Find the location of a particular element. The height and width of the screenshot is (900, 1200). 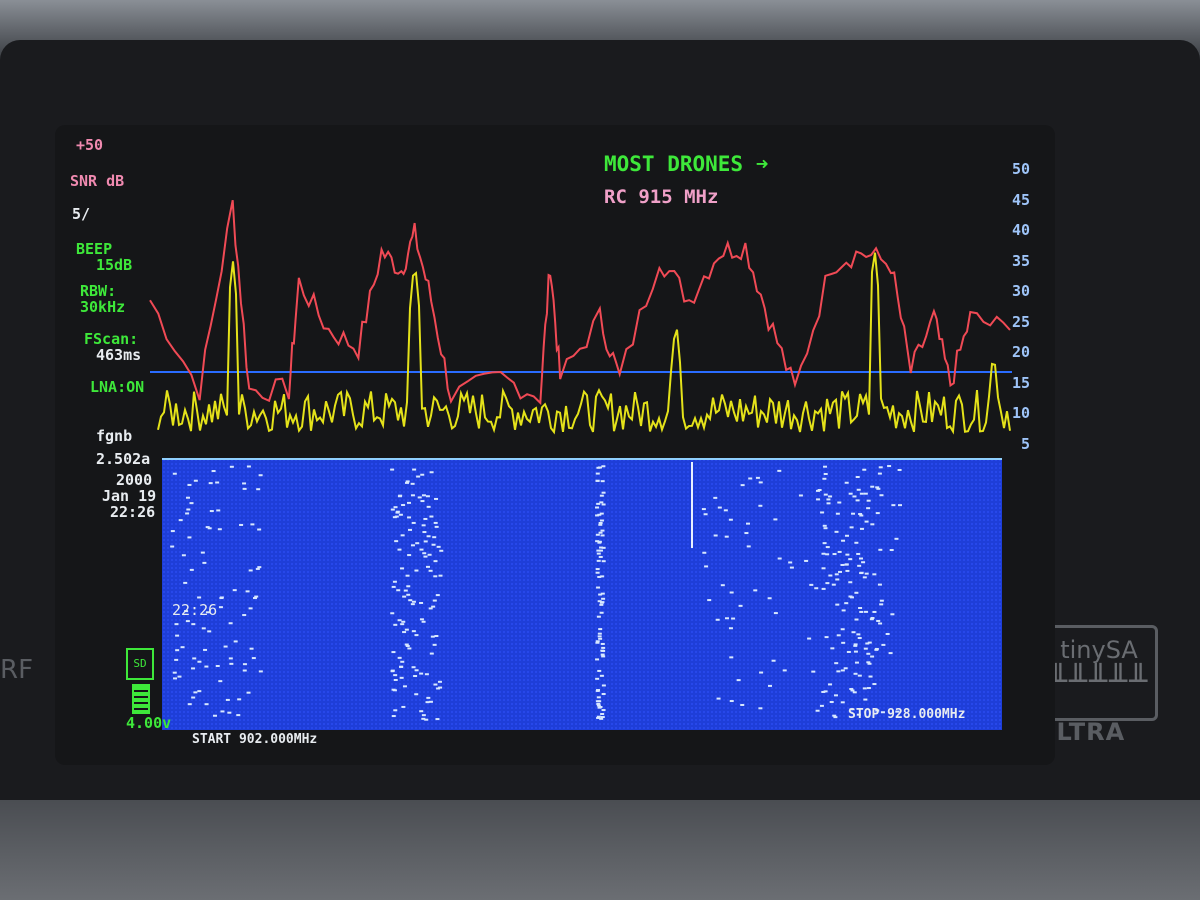

beep-label: BEEP is located at coordinates (94, 249).